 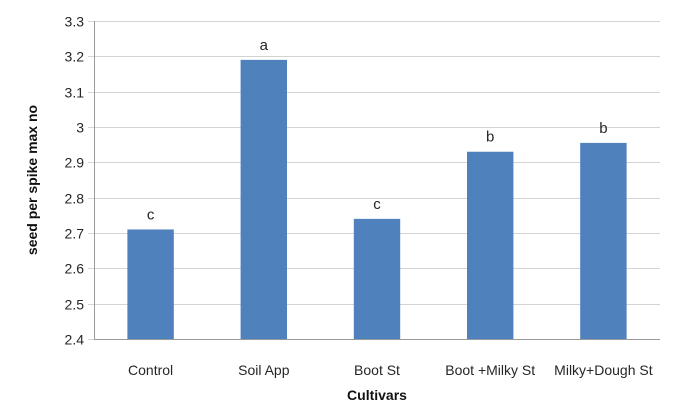 I want to click on y-axis-title: seed per spike max no, so click(x=32, y=180).